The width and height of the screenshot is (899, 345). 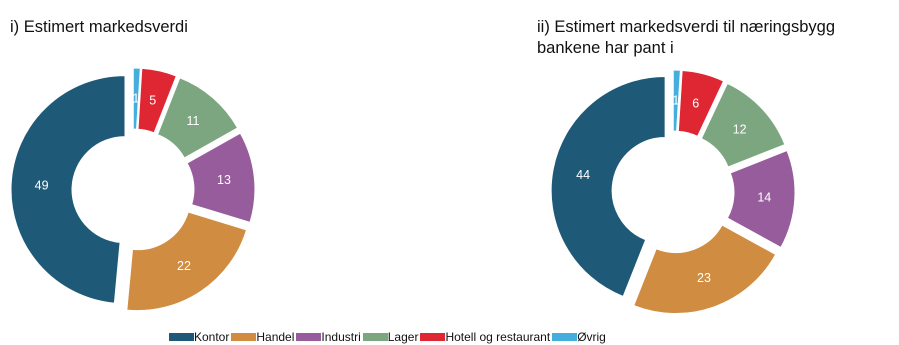 I want to click on legend-label-industri: Industri, so click(x=341, y=337).